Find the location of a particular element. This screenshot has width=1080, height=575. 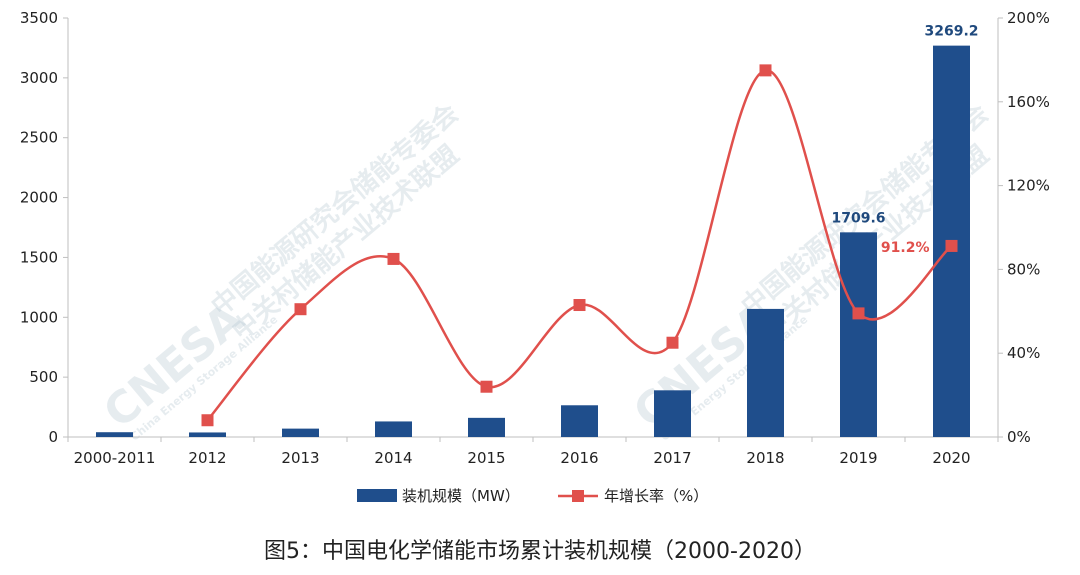

left-tick-label: 2000 is located at coordinates (39, 198).